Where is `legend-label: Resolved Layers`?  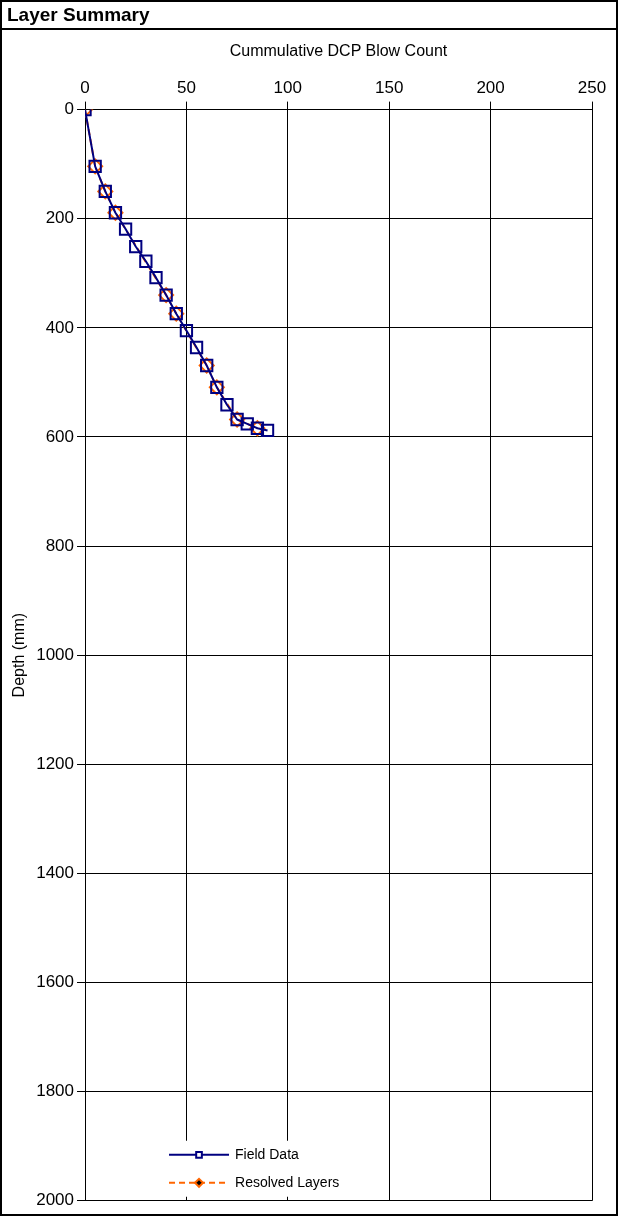
legend-label: Resolved Layers is located at coordinates (287, 1181).